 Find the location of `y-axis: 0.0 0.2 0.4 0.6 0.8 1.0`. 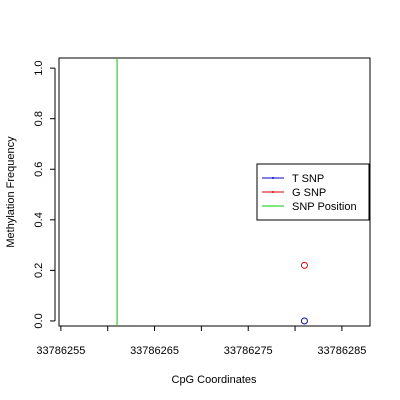

y-axis: 0.0 0.2 0.4 0.6 0.8 1.0 is located at coordinates (44, 194).